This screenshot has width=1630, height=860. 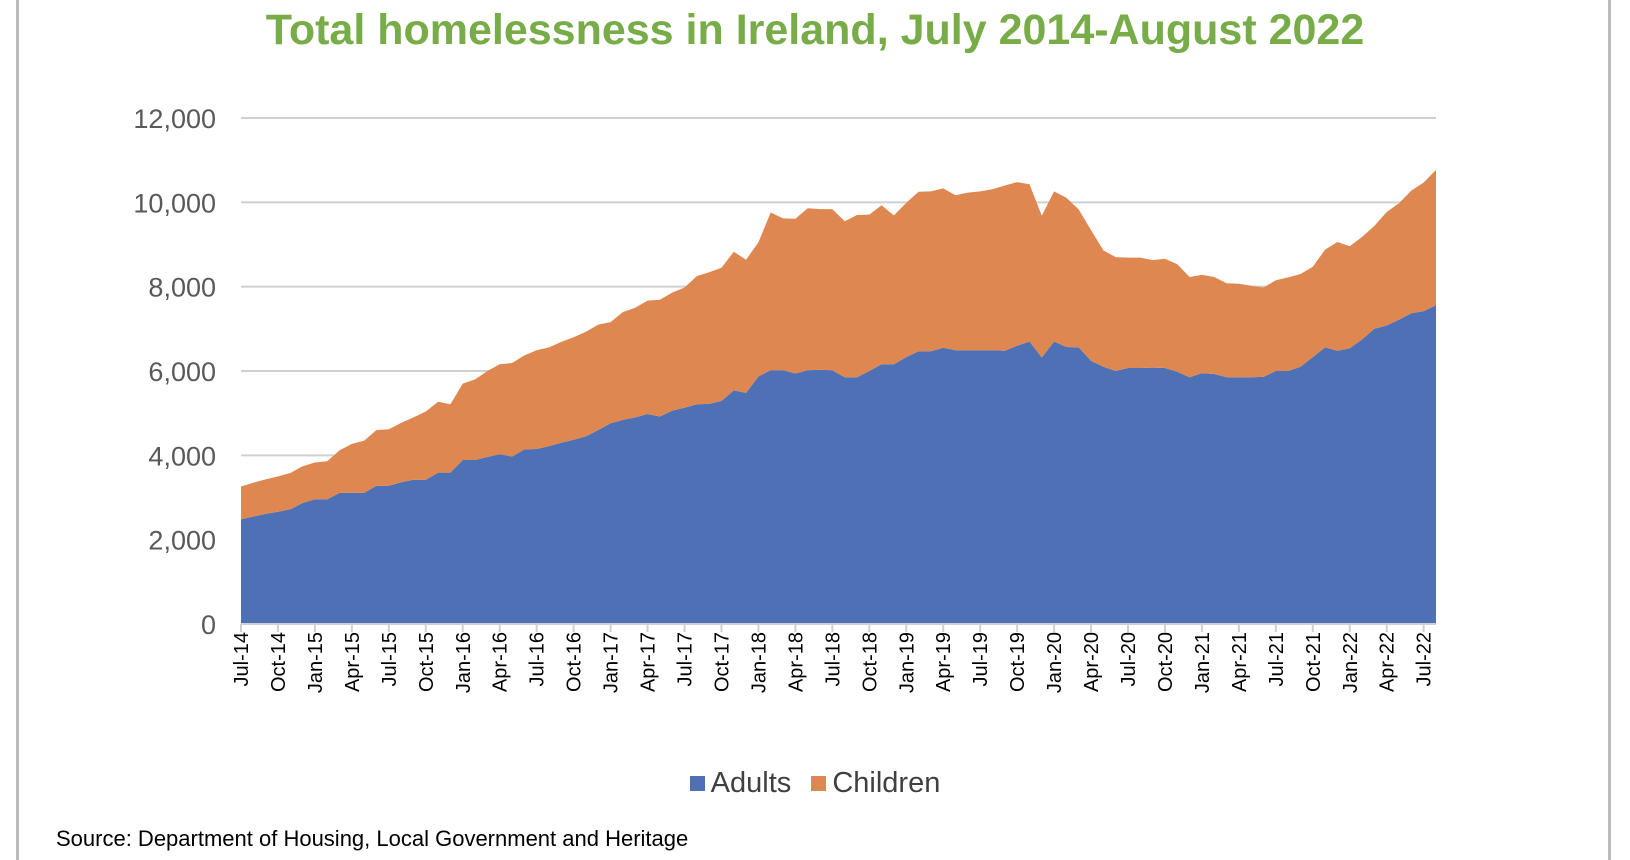 What do you see at coordinates (182, 372) in the screenshot?
I see `y-tick-label: 6,000` at bounding box center [182, 372].